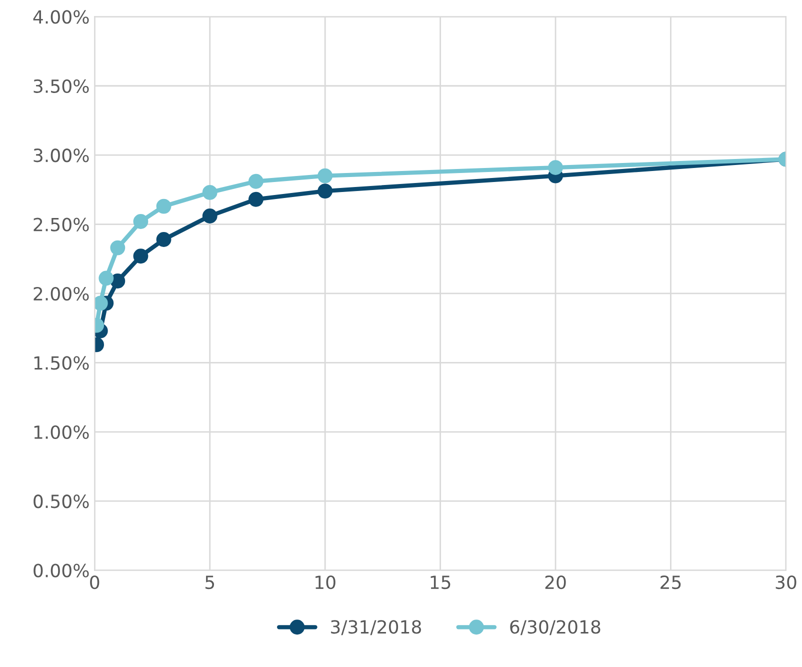 The width and height of the screenshot is (802, 667). What do you see at coordinates (440, 583) in the screenshot?
I see `x-tick-label: 15` at bounding box center [440, 583].